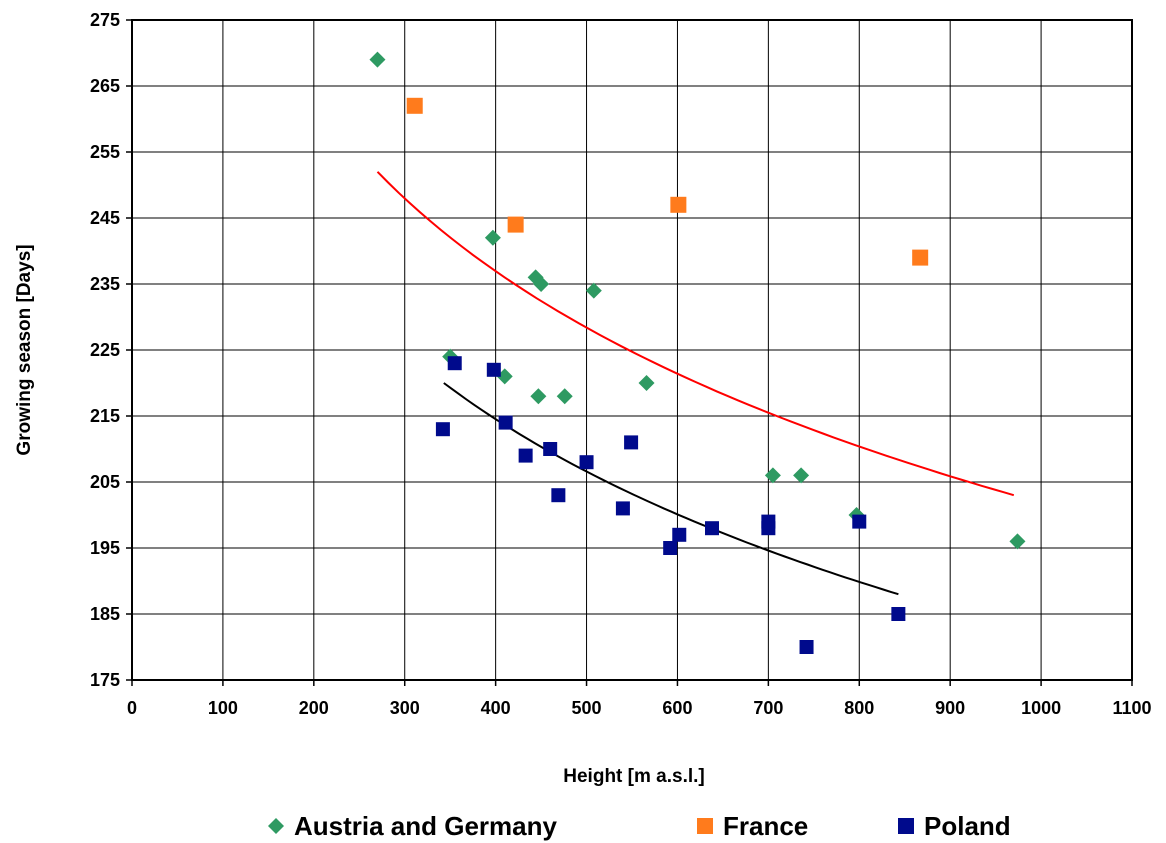  What do you see at coordinates (276, 826) in the screenshot?
I see `legend-marker-austria-and-germany` at bounding box center [276, 826].